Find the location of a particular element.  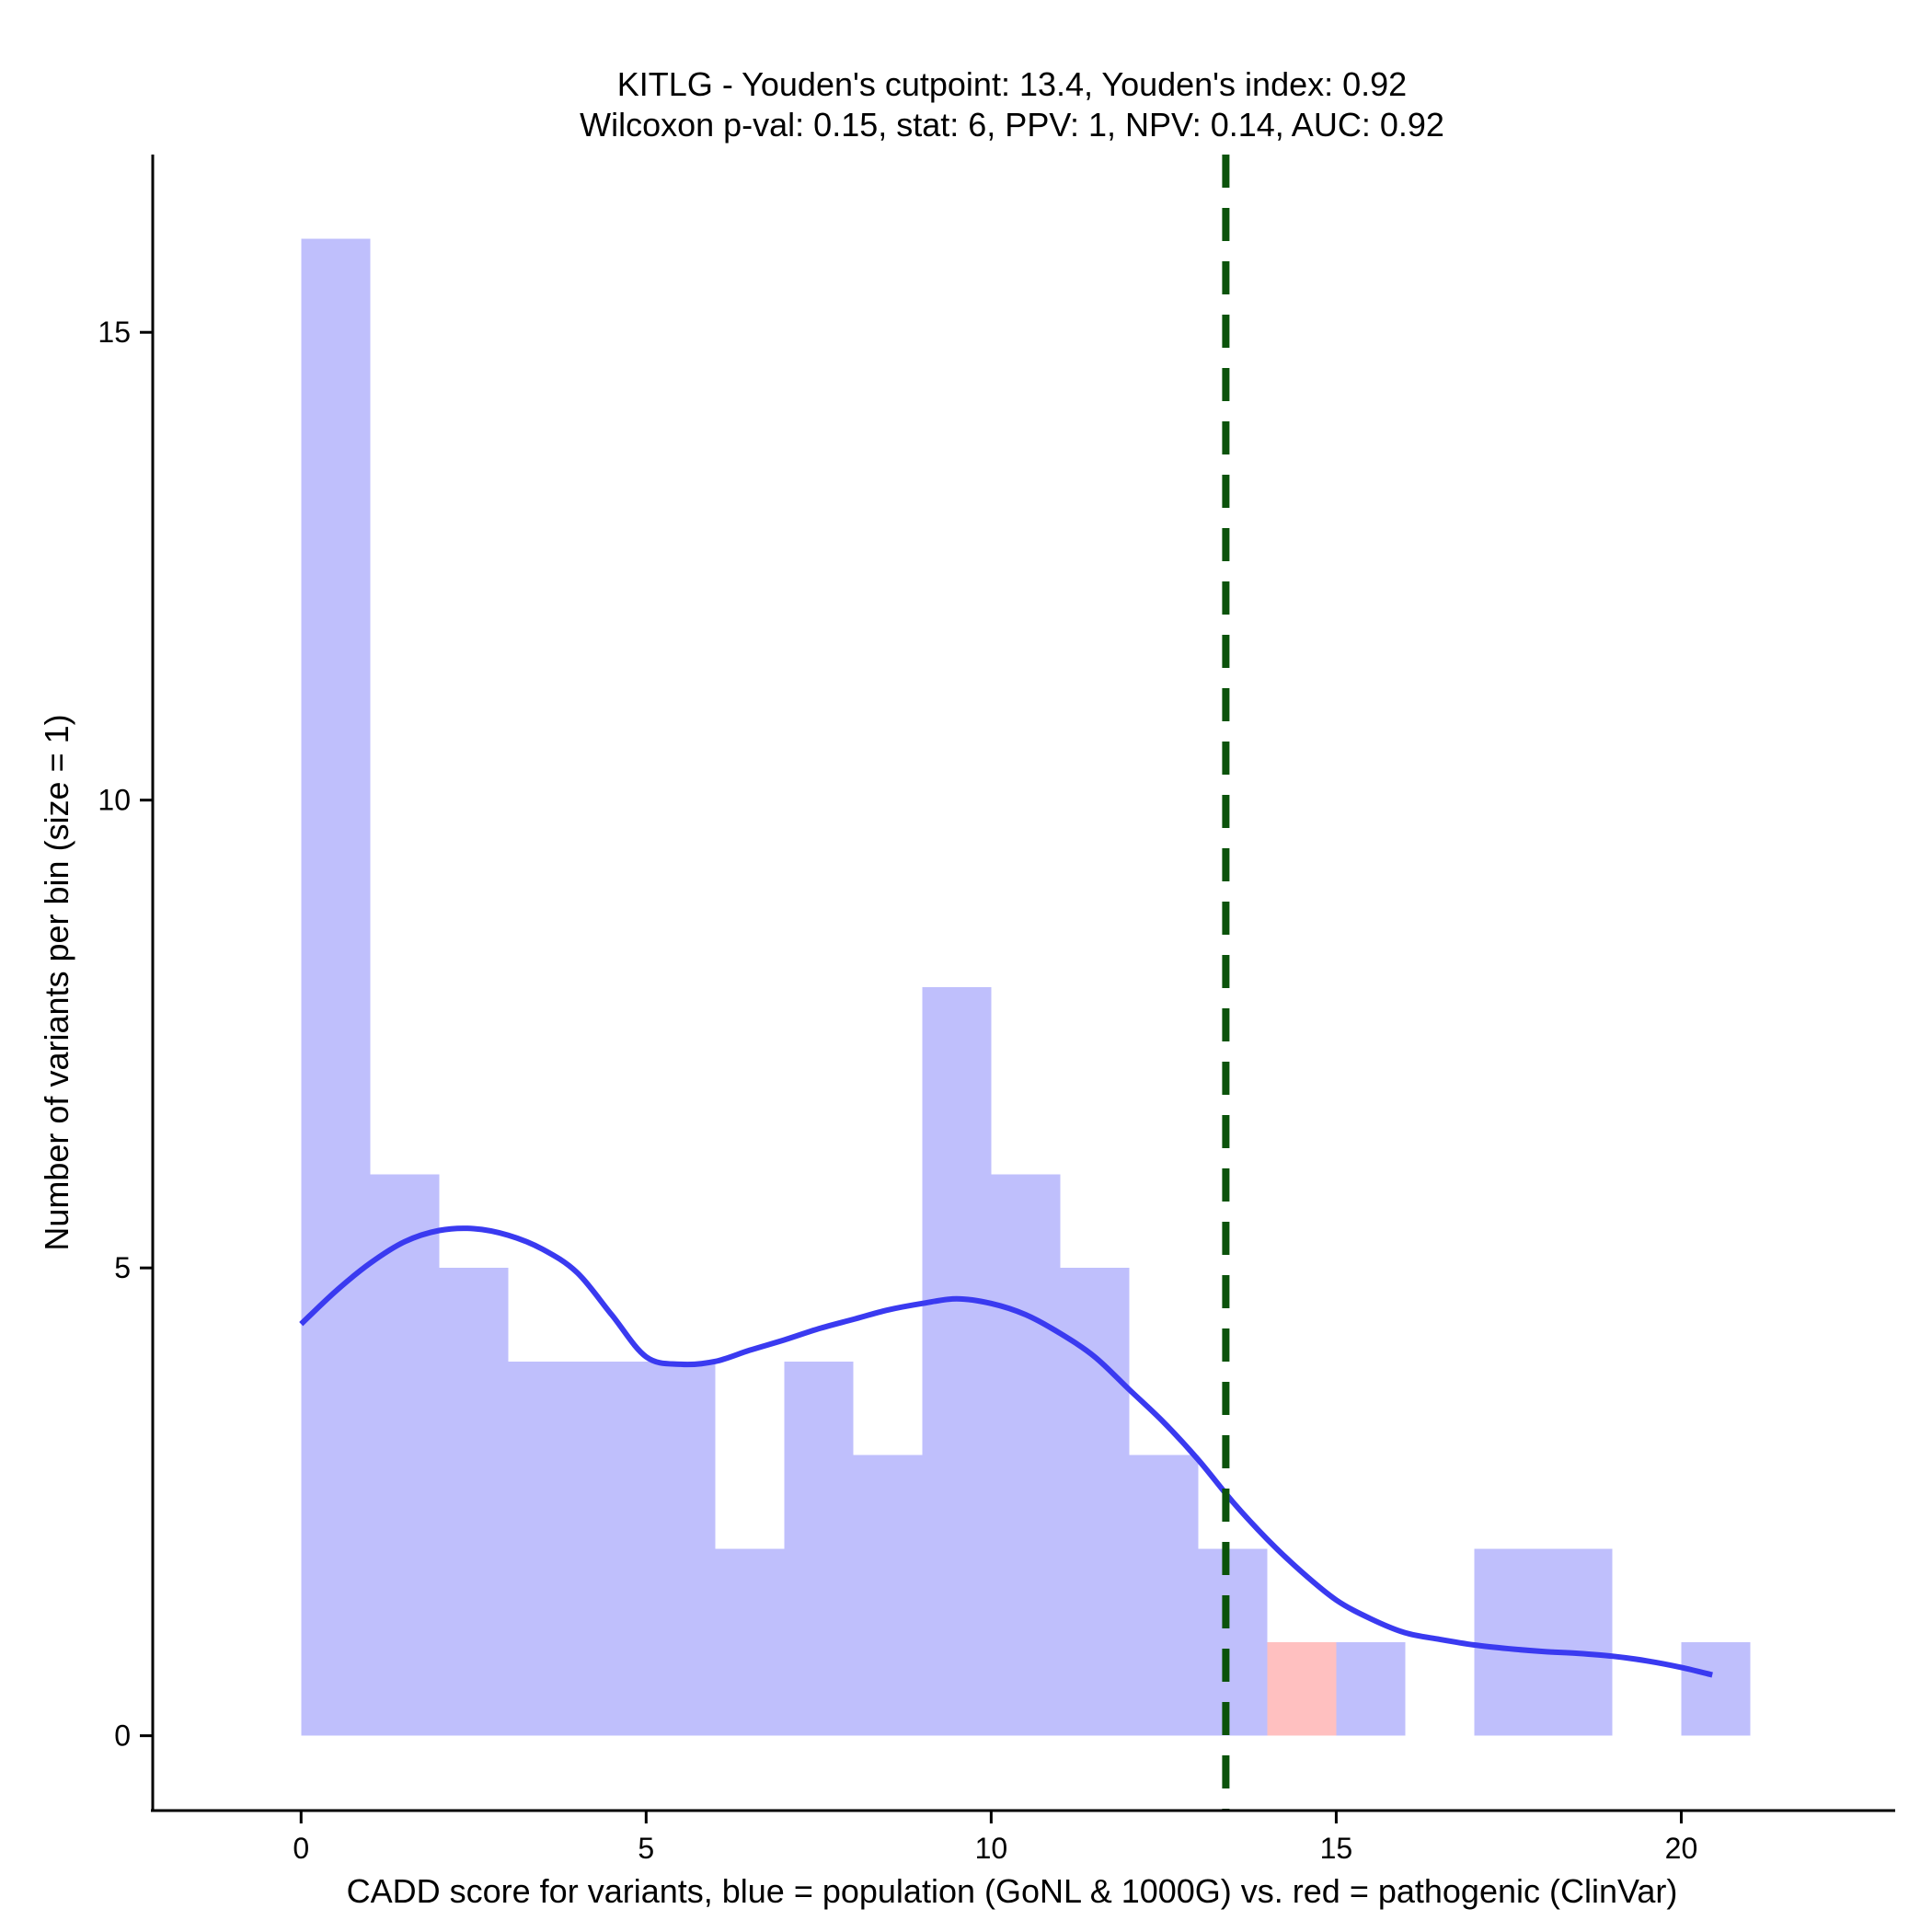

x-tick-label-15: 15 is located at coordinates (1336, 1848).